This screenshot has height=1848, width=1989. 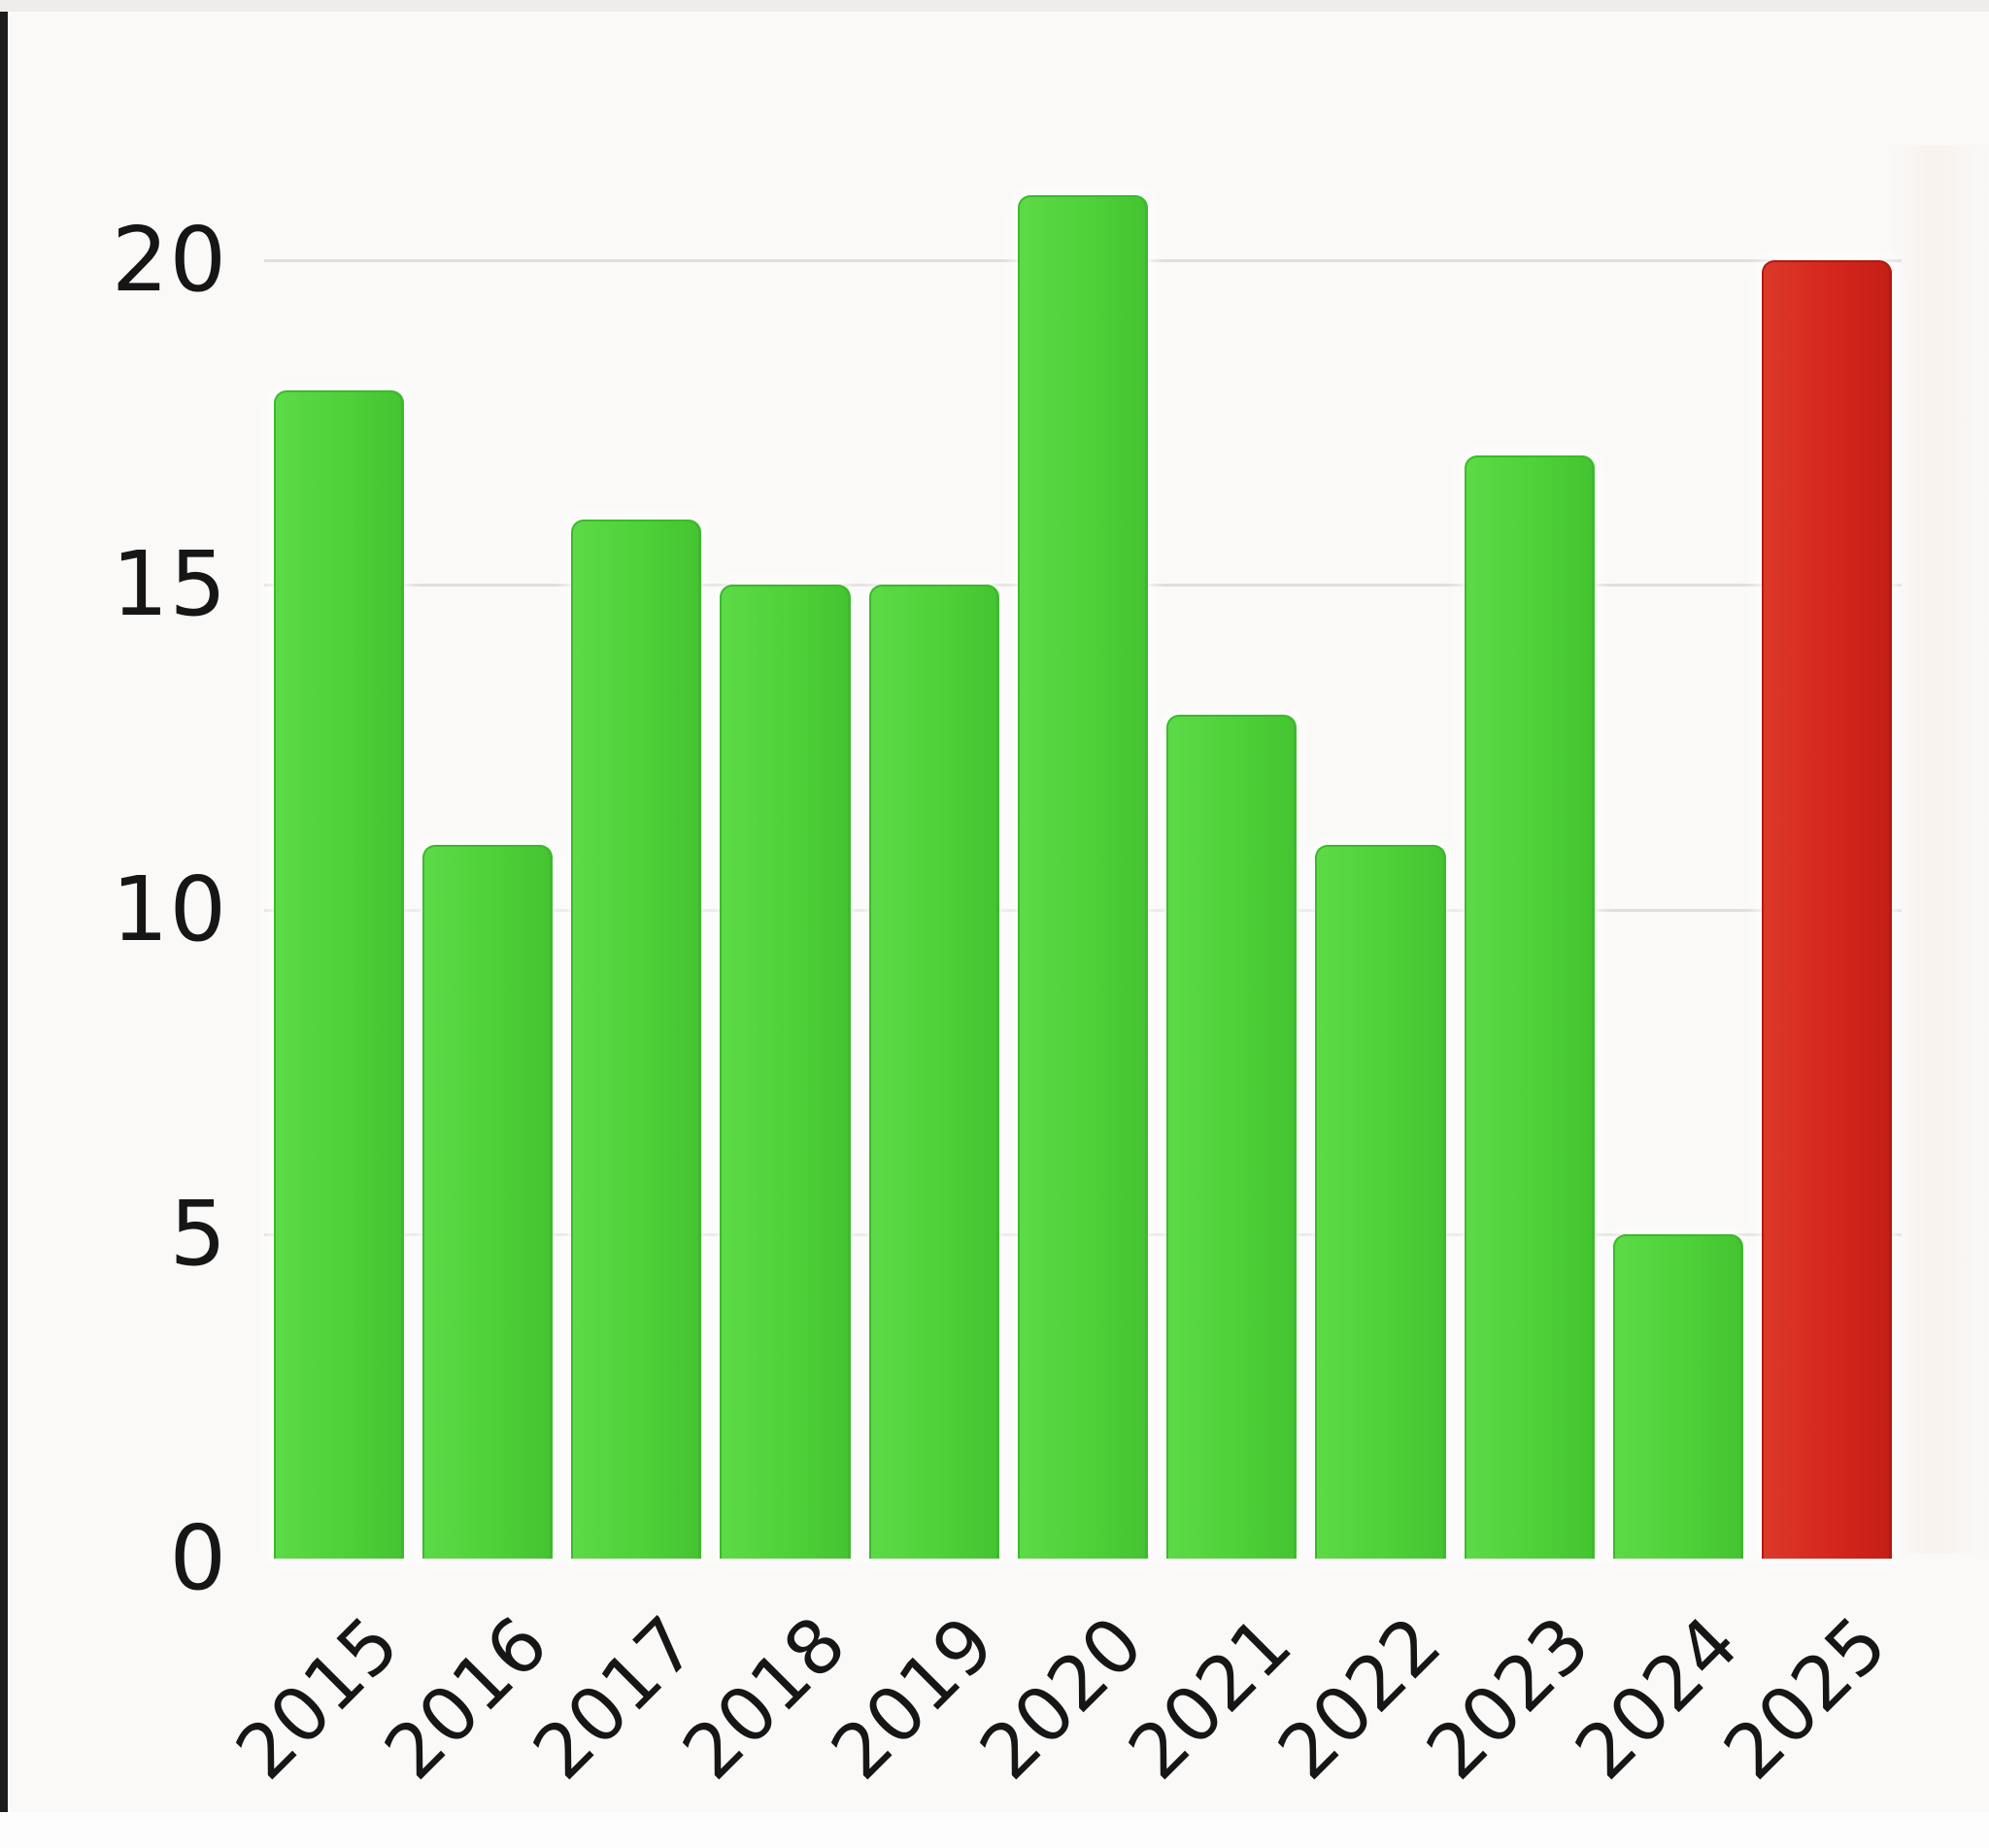 I want to click on bar-2017, so click(x=636, y=1039).